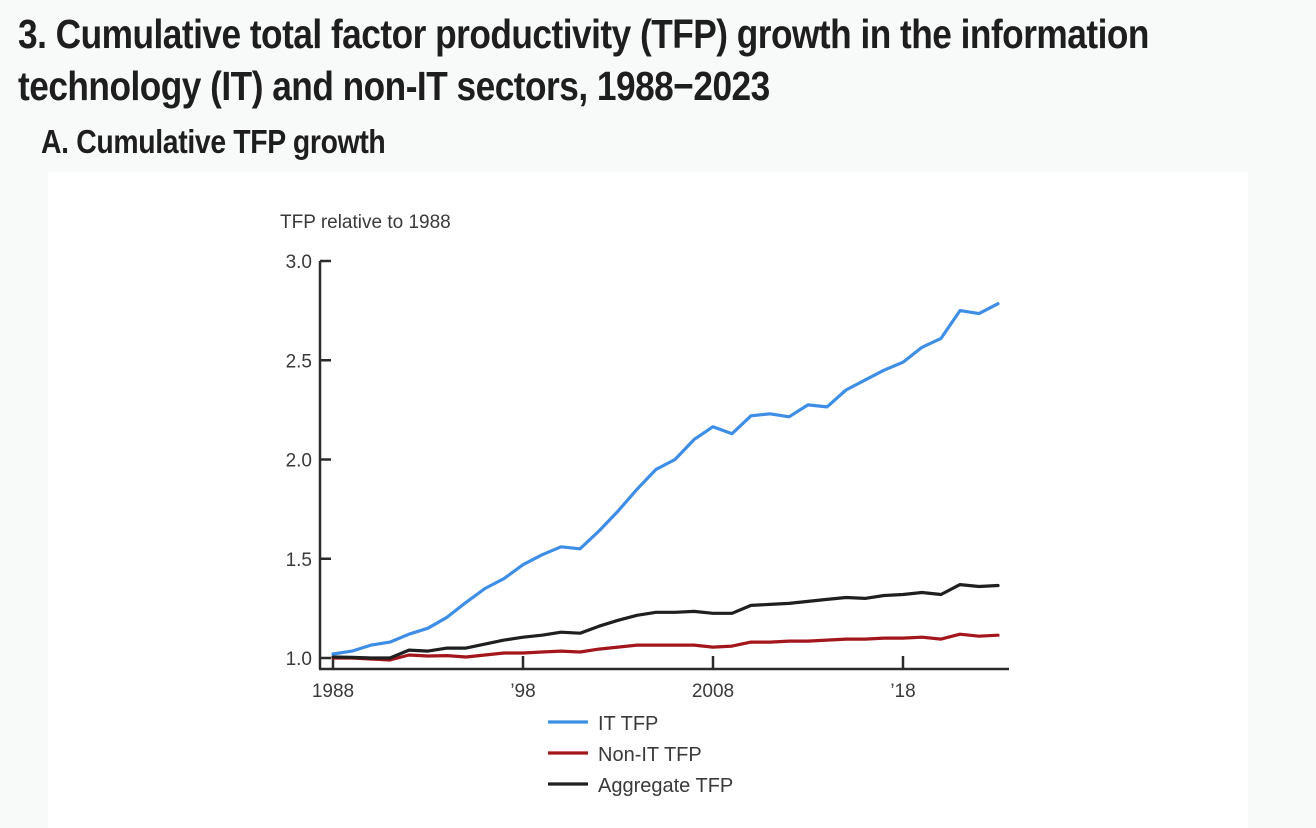 The height and width of the screenshot is (828, 1316). What do you see at coordinates (522, 691) in the screenshot?
I see `x-tick-label: ’98` at bounding box center [522, 691].